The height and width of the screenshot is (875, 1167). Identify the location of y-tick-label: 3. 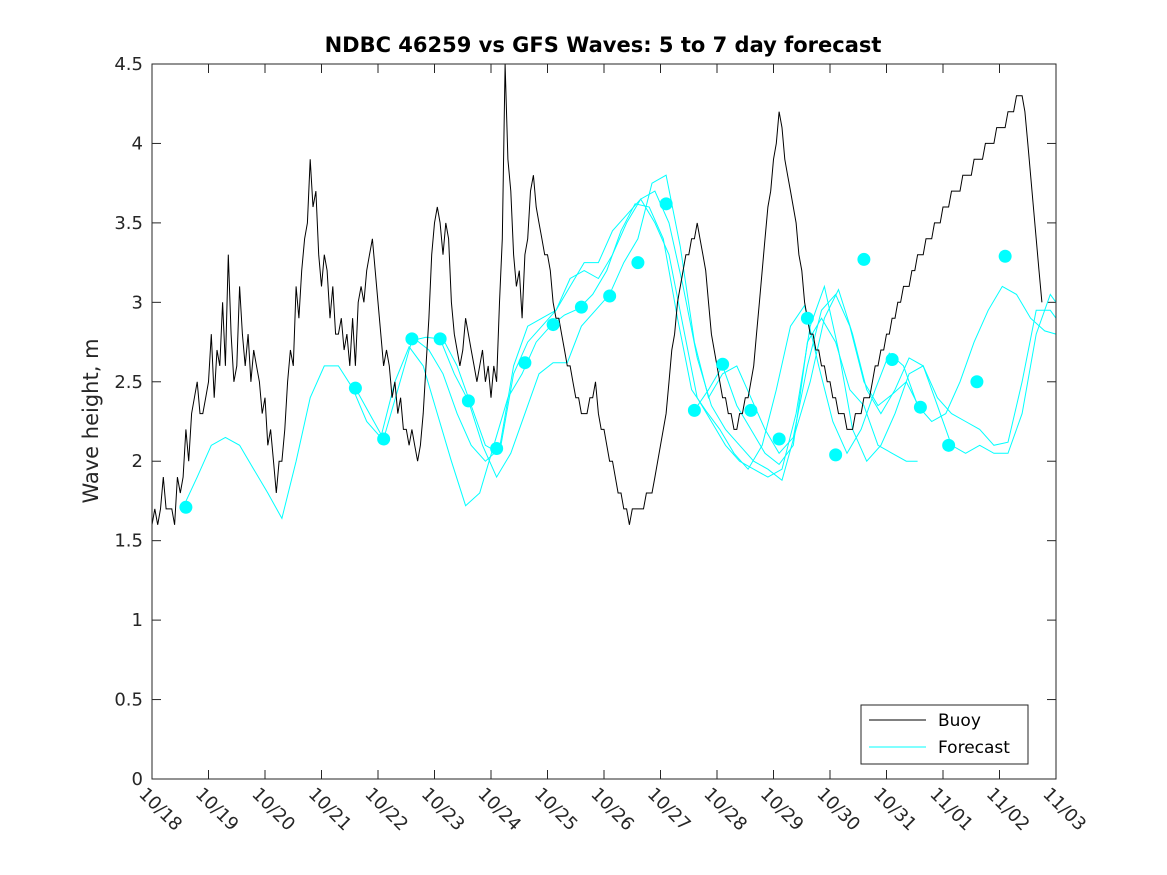
(137, 302).